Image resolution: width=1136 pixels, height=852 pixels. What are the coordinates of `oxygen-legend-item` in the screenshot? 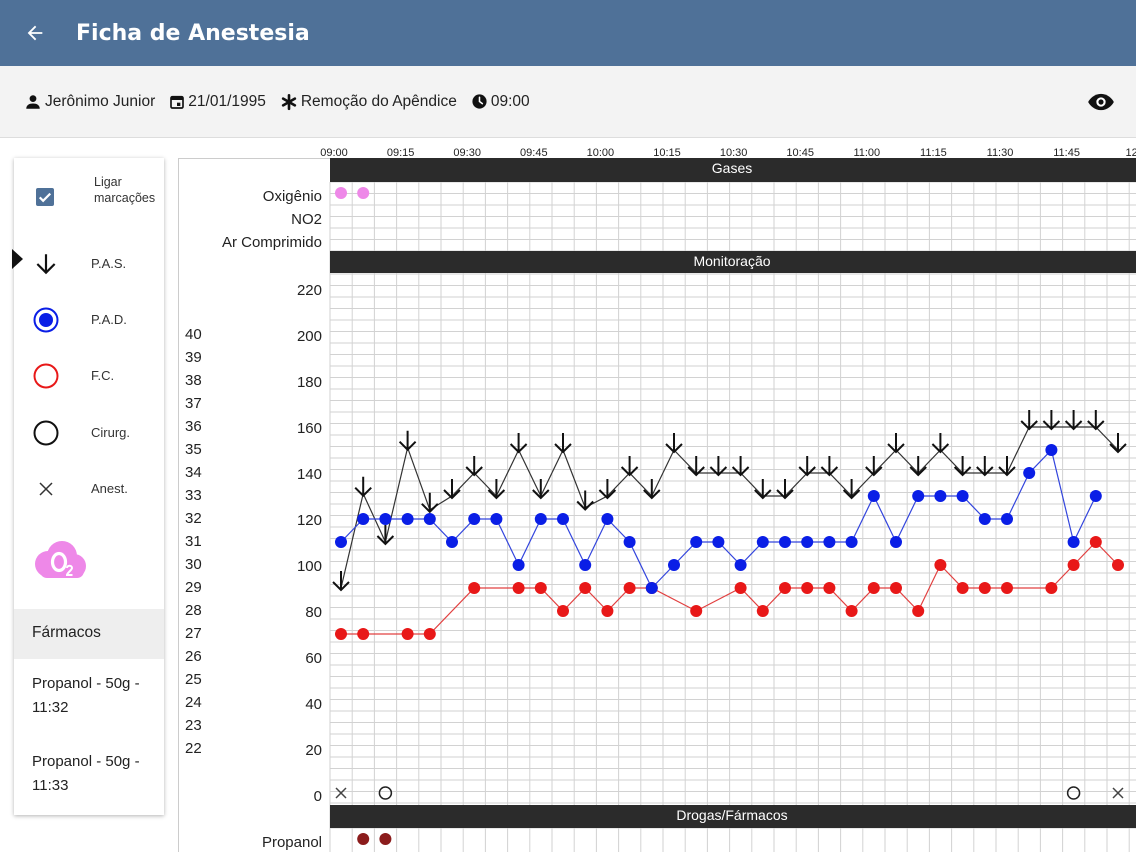 It's located at (60, 562).